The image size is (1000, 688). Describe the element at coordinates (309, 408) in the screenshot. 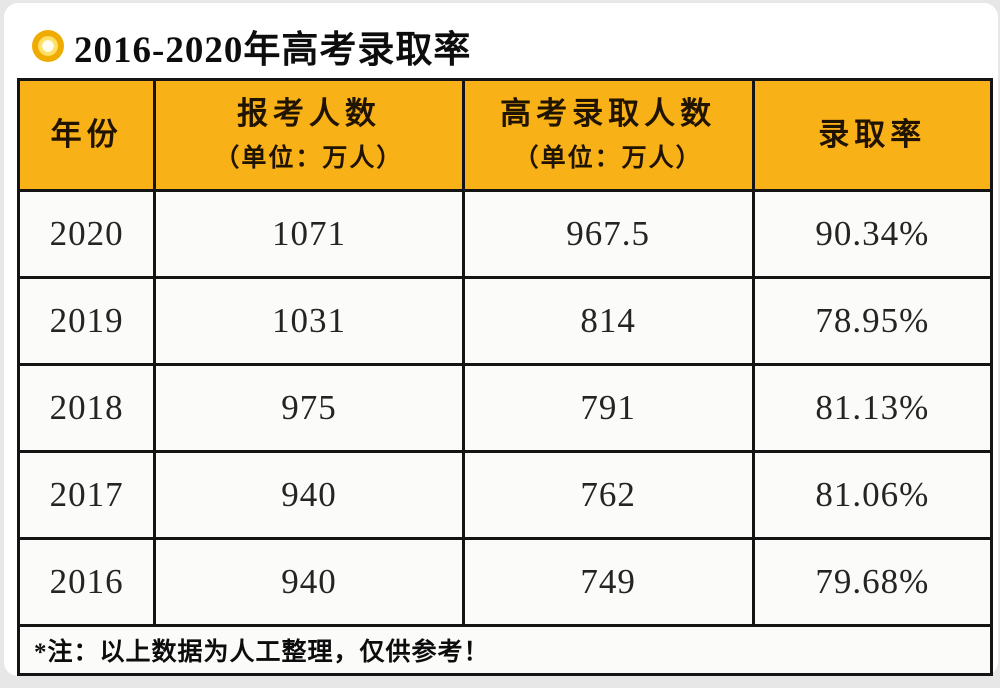

I see `cell-applicants: 975` at that location.